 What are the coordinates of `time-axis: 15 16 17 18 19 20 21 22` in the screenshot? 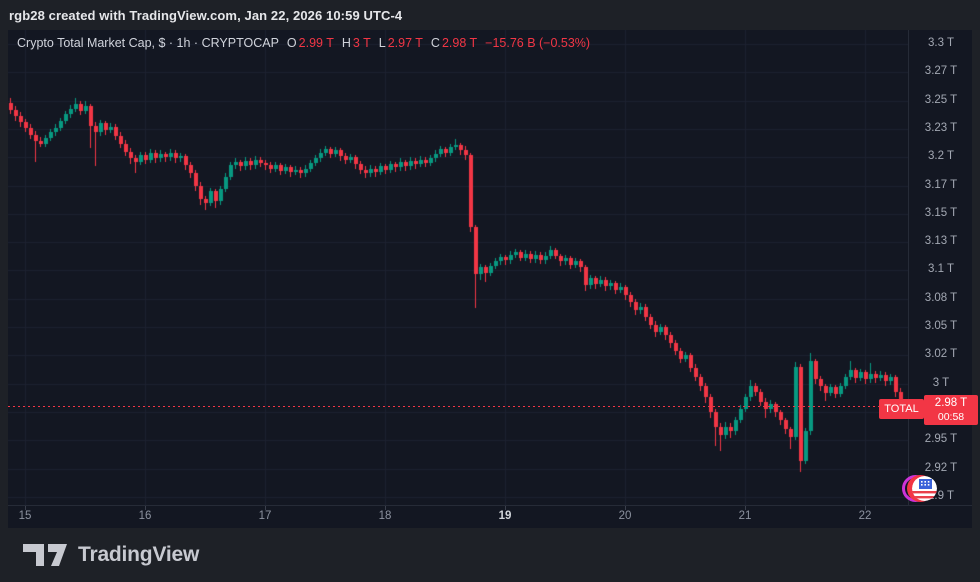 It's located at (490, 517).